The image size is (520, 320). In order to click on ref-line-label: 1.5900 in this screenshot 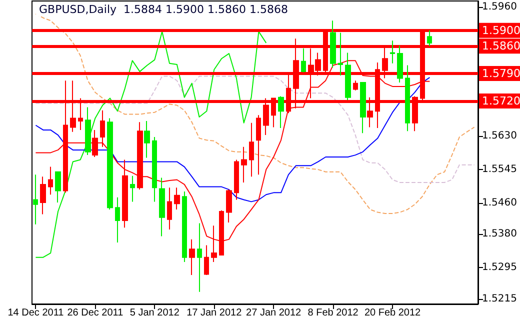, I will do `click(501, 30)`.